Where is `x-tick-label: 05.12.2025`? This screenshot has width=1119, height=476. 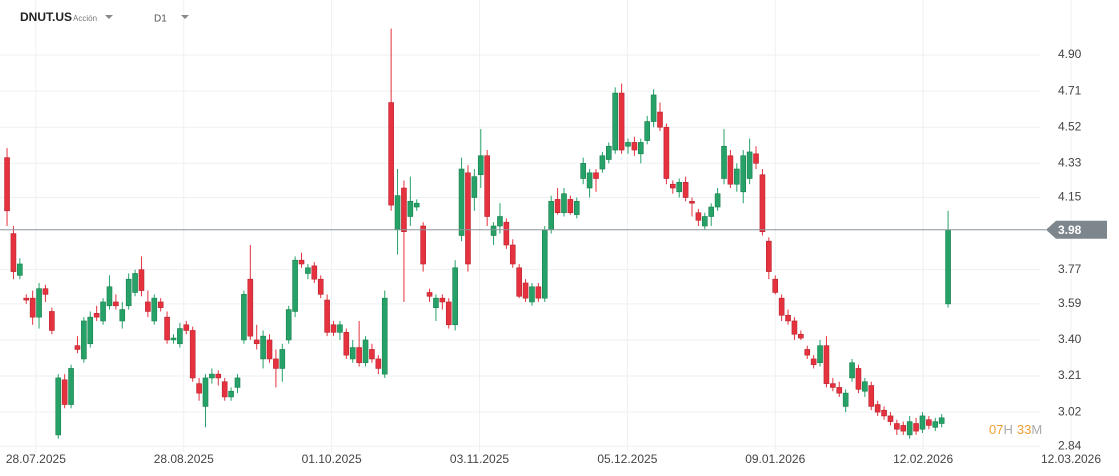 x-tick-label: 05.12.2025 is located at coordinates (627, 459).